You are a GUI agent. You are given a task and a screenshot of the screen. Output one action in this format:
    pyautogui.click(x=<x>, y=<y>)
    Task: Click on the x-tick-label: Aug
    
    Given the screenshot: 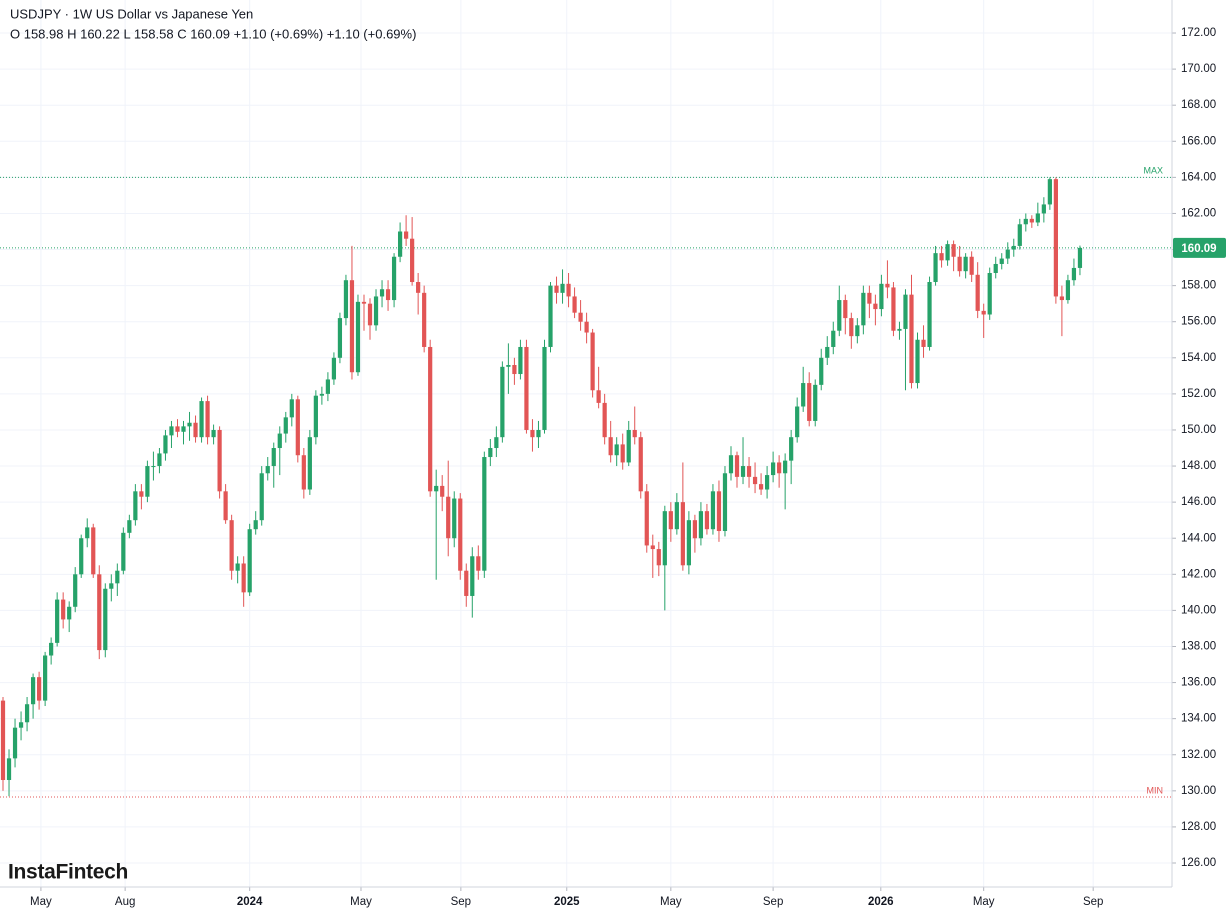 What is the action you would take?
    pyautogui.click(x=125, y=902)
    